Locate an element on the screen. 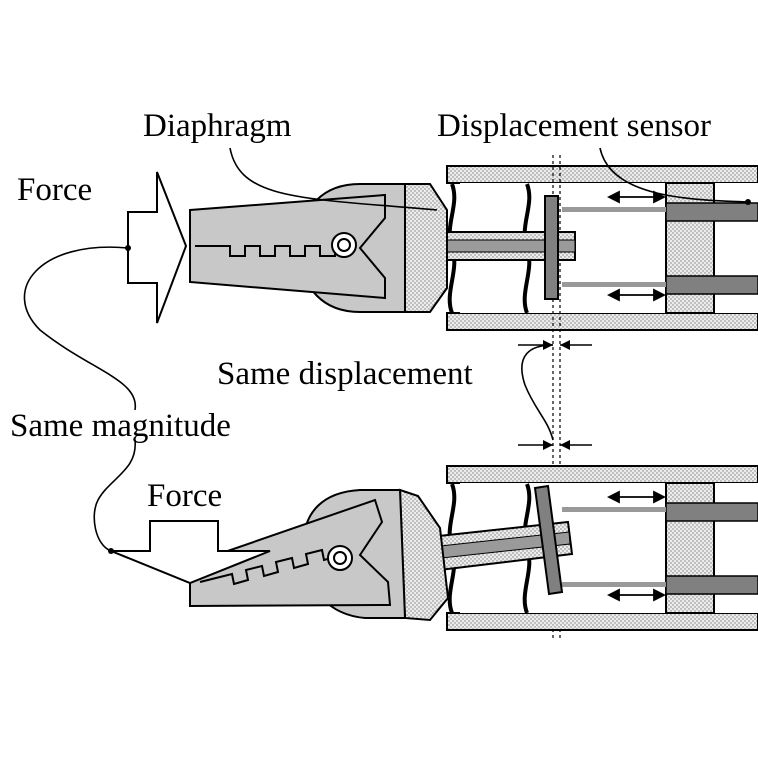  bottom-housing-rail-upper is located at coordinates (602, 474).